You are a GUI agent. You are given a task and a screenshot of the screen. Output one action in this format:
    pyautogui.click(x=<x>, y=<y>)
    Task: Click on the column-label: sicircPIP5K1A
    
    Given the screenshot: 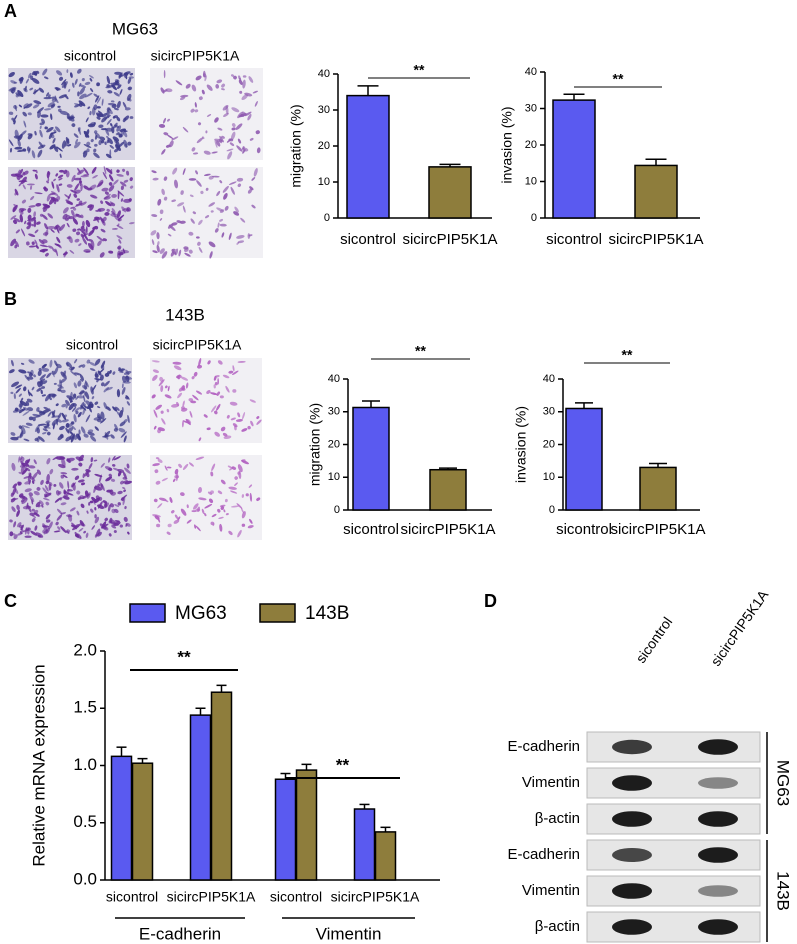 What is the action you would take?
    pyautogui.click(x=195, y=56)
    